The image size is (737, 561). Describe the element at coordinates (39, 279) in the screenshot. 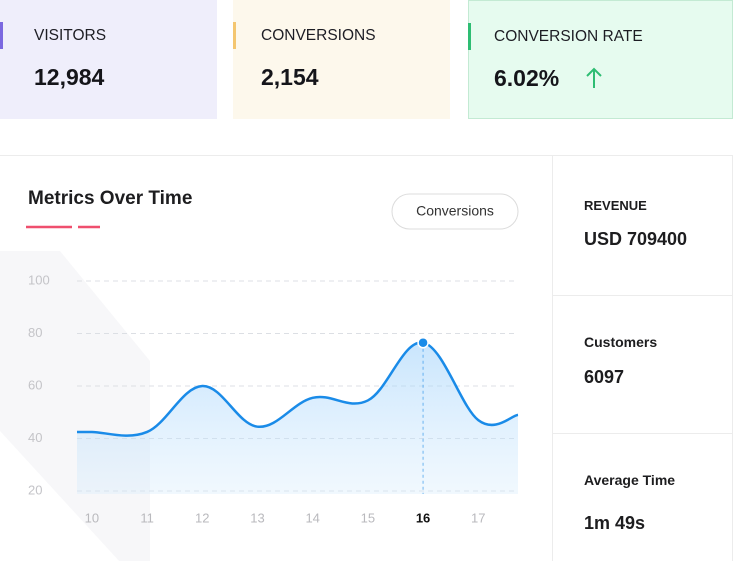

I see `y-tick-label: 100` at that location.